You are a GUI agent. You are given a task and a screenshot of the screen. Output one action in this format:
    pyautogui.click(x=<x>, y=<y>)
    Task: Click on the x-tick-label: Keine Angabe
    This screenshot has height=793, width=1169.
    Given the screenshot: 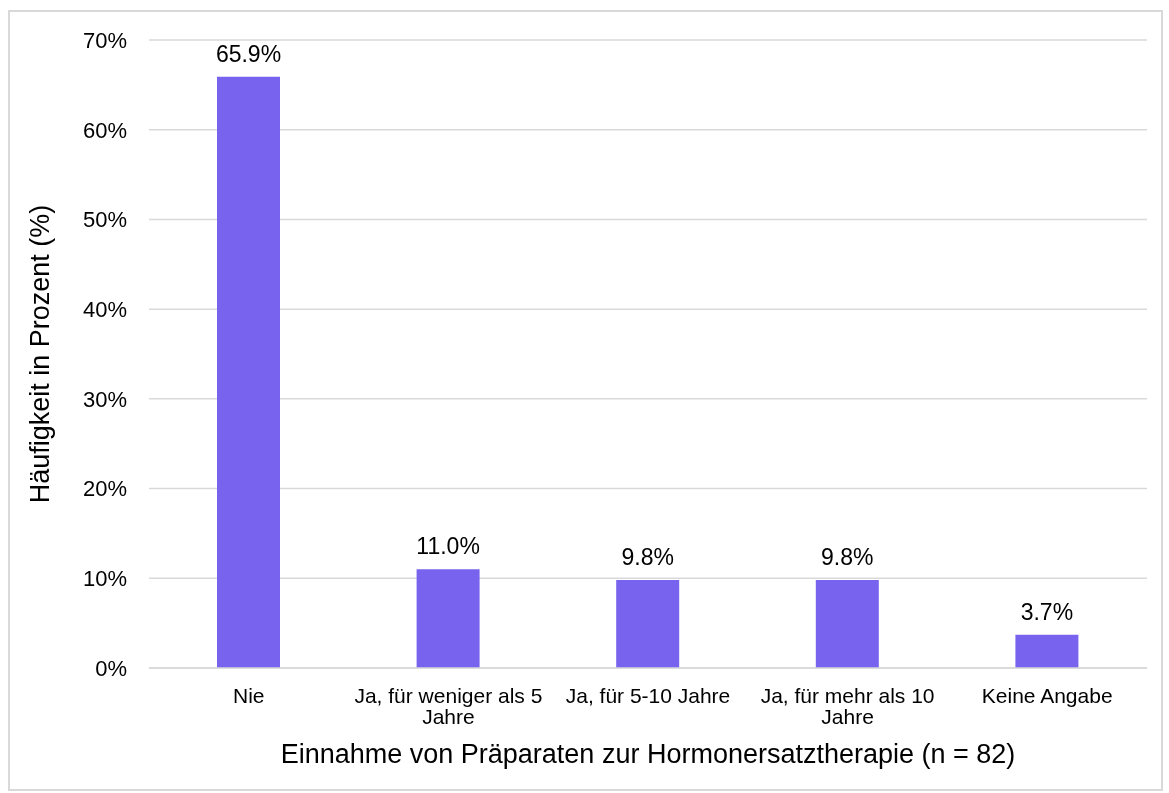 What is the action you would take?
    pyautogui.click(x=1047, y=695)
    